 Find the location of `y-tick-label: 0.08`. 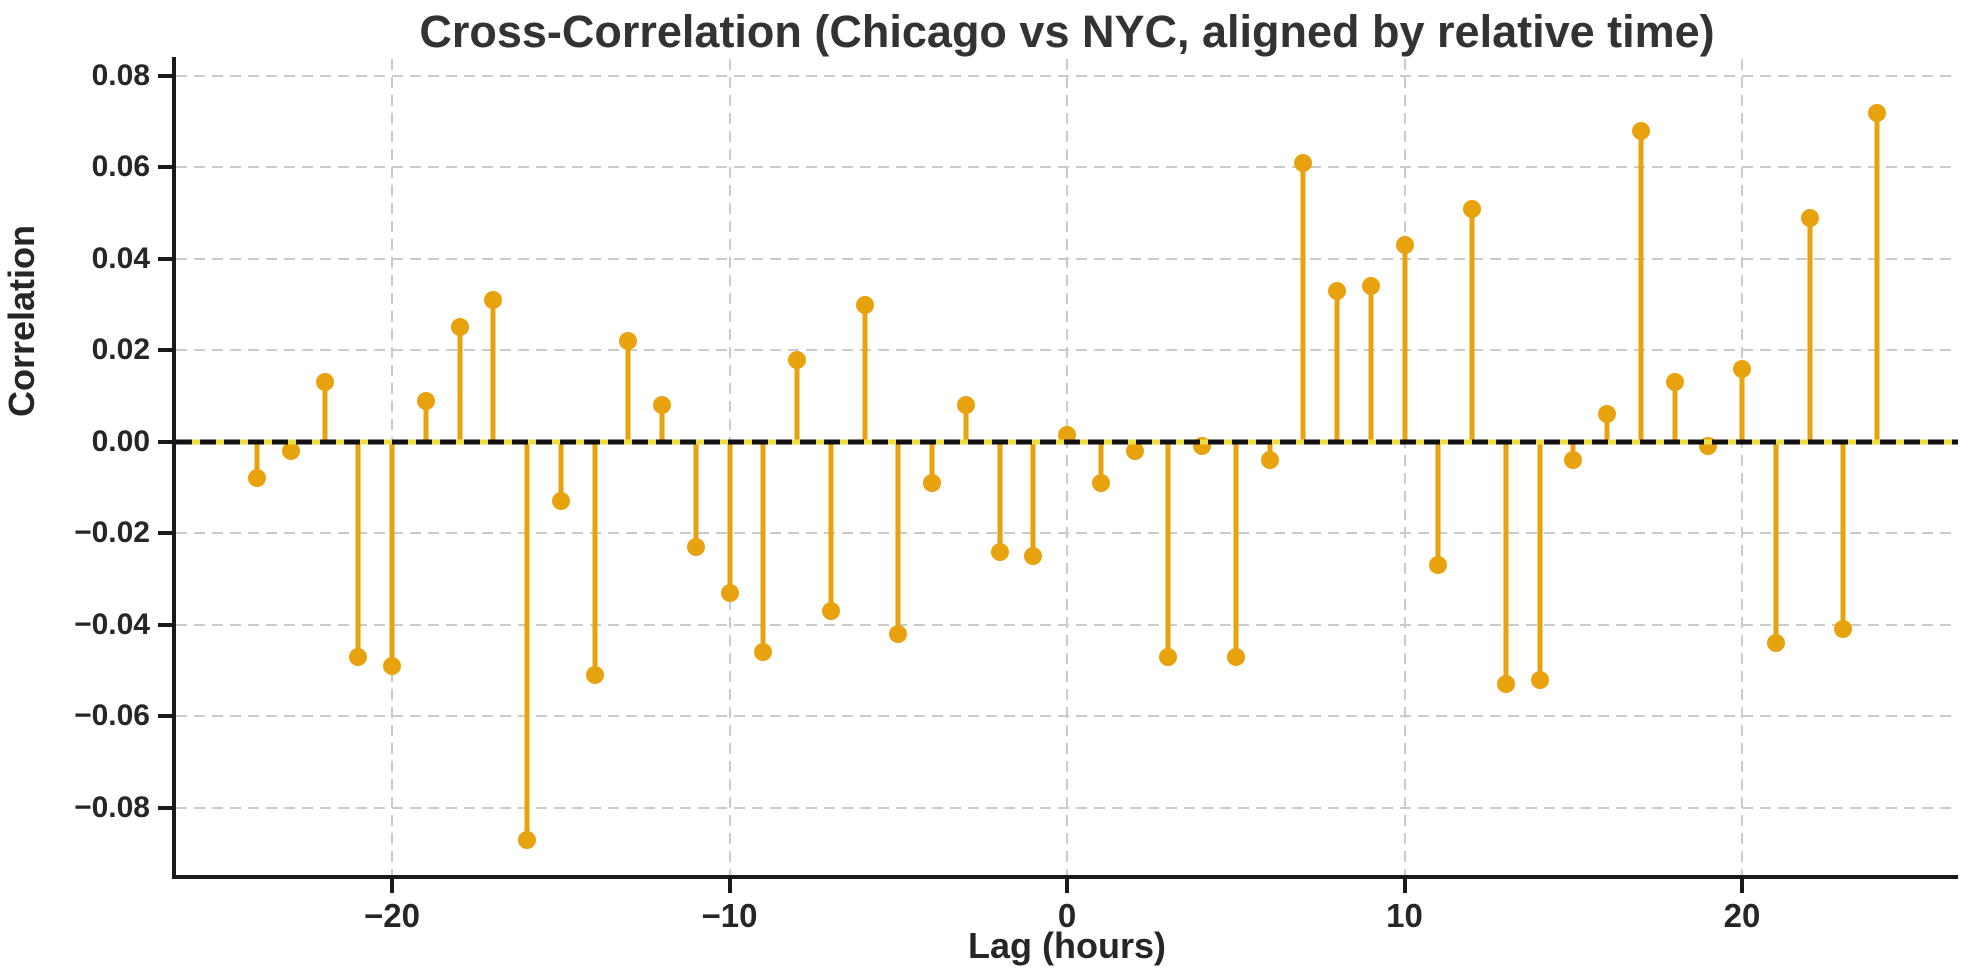

y-tick-label: 0.08 is located at coordinates (120, 75).